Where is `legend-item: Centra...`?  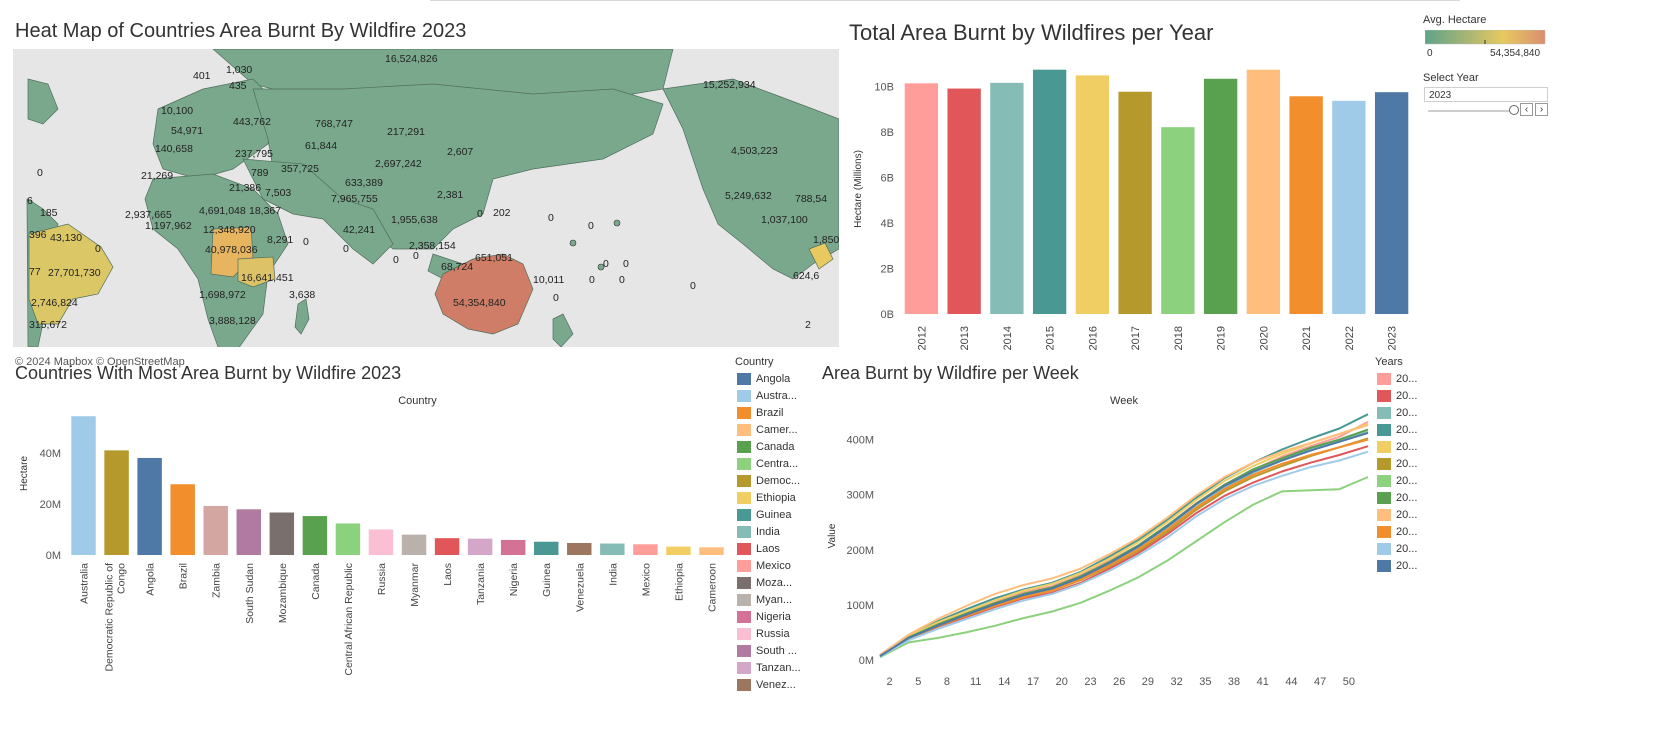 legend-item: Centra... is located at coordinates (767, 465).